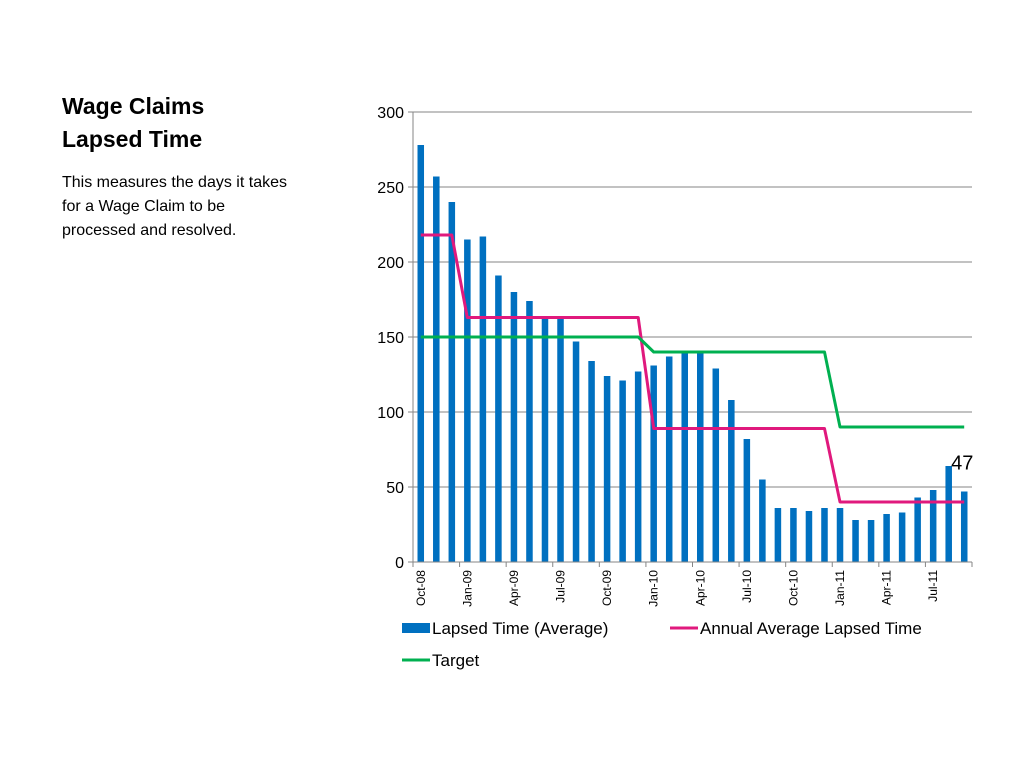 The image size is (1024, 768). What do you see at coordinates (840, 588) in the screenshot?
I see `x-tick-label: Jan-11` at bounding box center [840, 588].